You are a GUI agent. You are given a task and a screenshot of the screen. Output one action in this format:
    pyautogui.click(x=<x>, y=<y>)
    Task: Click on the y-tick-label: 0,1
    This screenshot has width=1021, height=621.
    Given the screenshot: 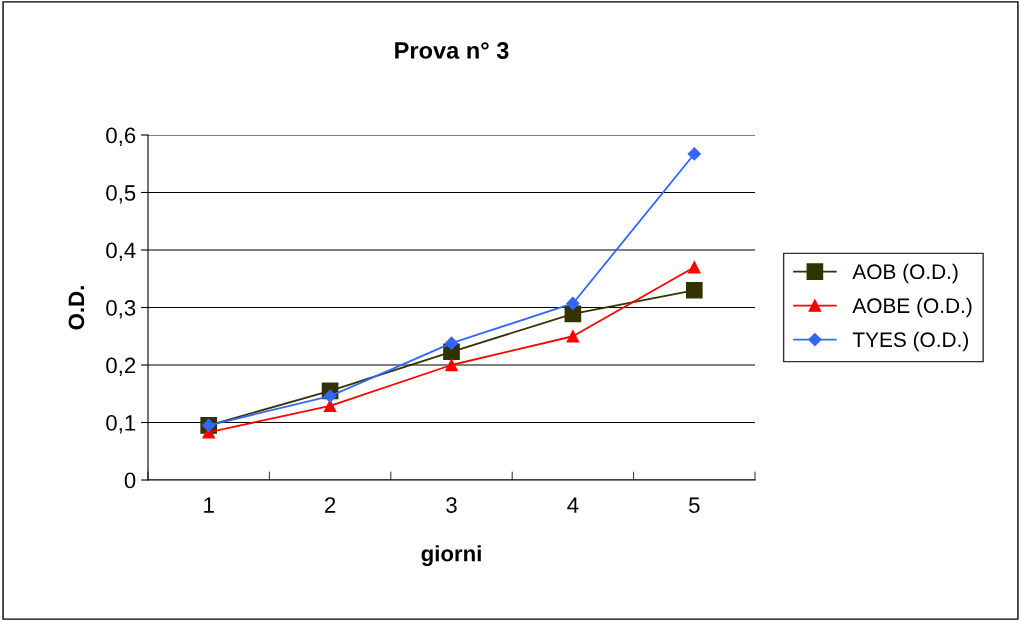 What is the action you would take?
    pyautogui.click(x=121, y=424)
    